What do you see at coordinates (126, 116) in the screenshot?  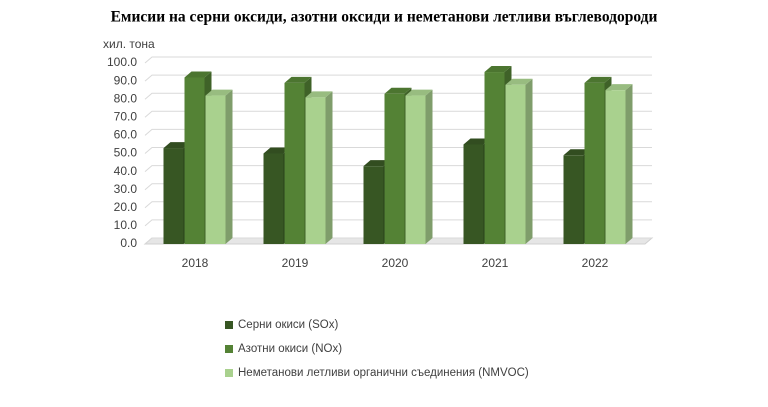 I see `y-tick-label: 70.0` at bounding box center [126, 116].